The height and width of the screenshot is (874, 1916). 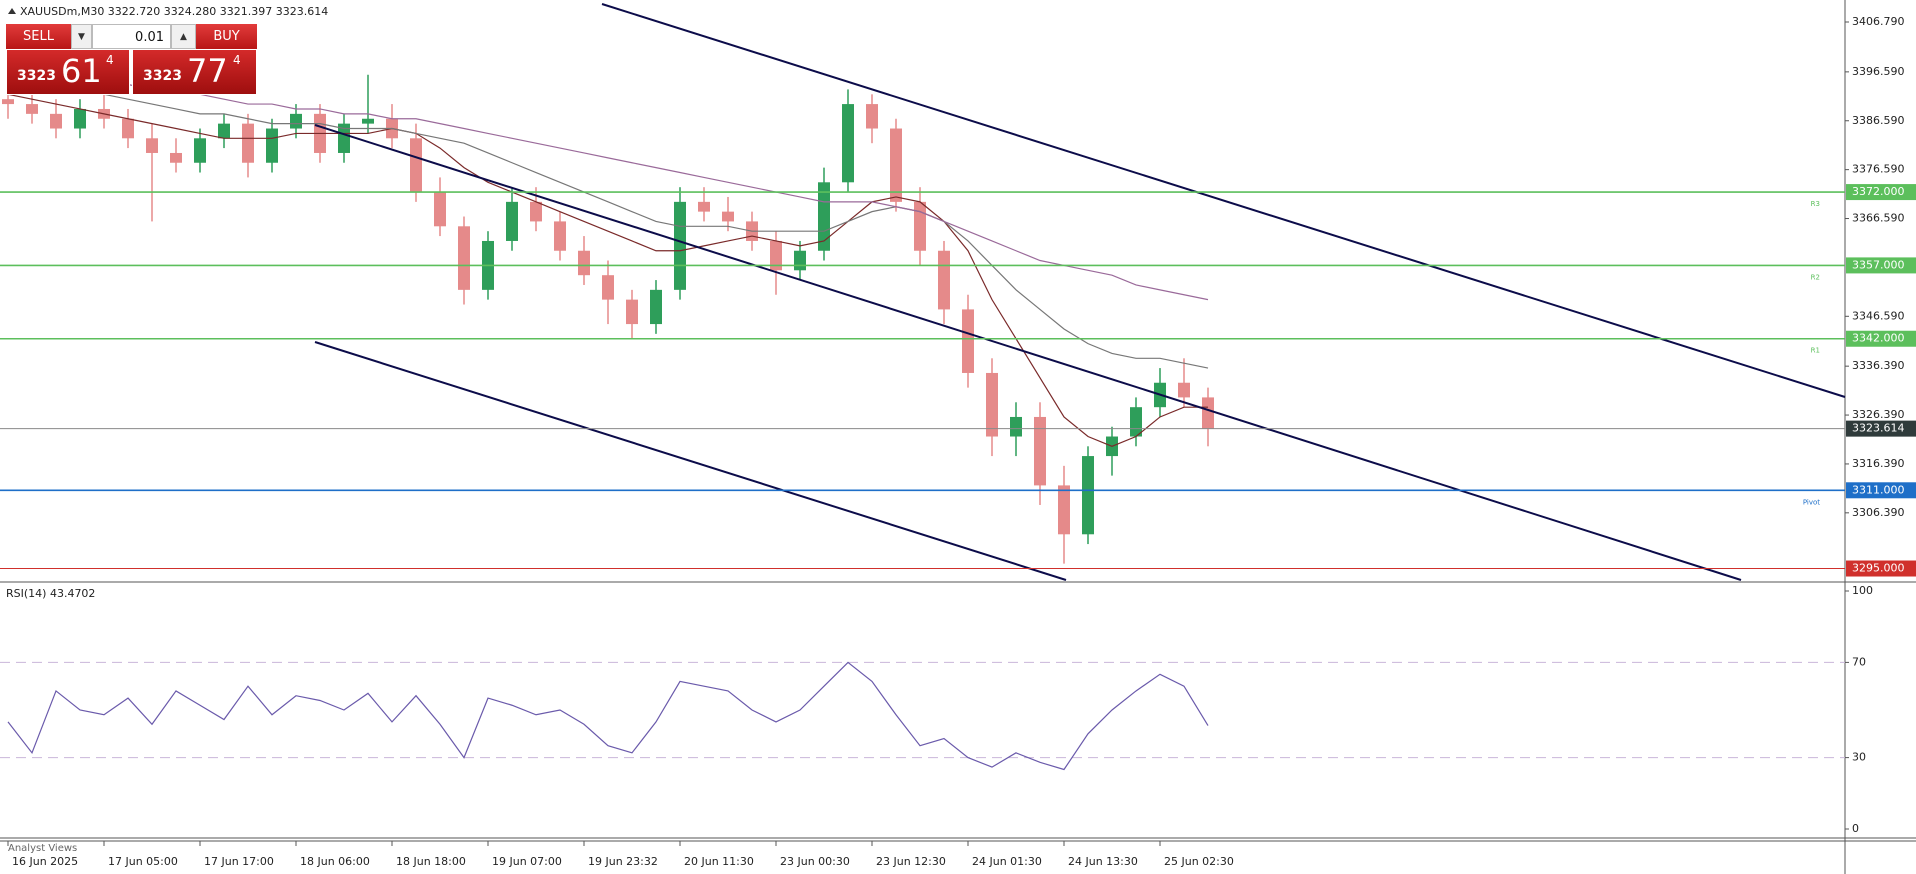 I want to click on y-tick-label: 3326.390, so click(x=1878, y=414).